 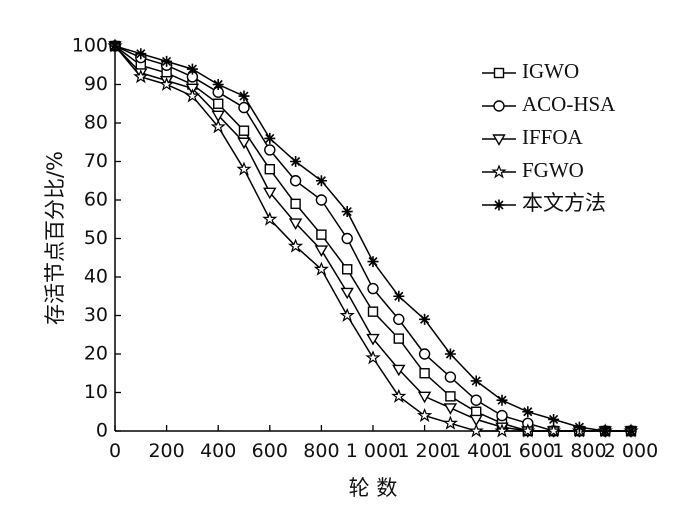 What do you see at coordinates (270, 451) in the screenshot?
I see `x-tick-label: 600` at bounding box center [270, 451].